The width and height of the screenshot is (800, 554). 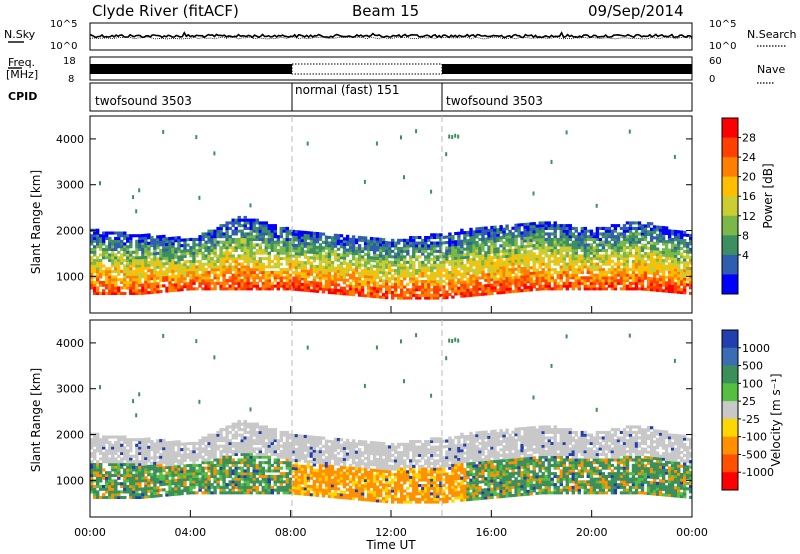 I want to click on power-speckle, so click(x=199, y=197).